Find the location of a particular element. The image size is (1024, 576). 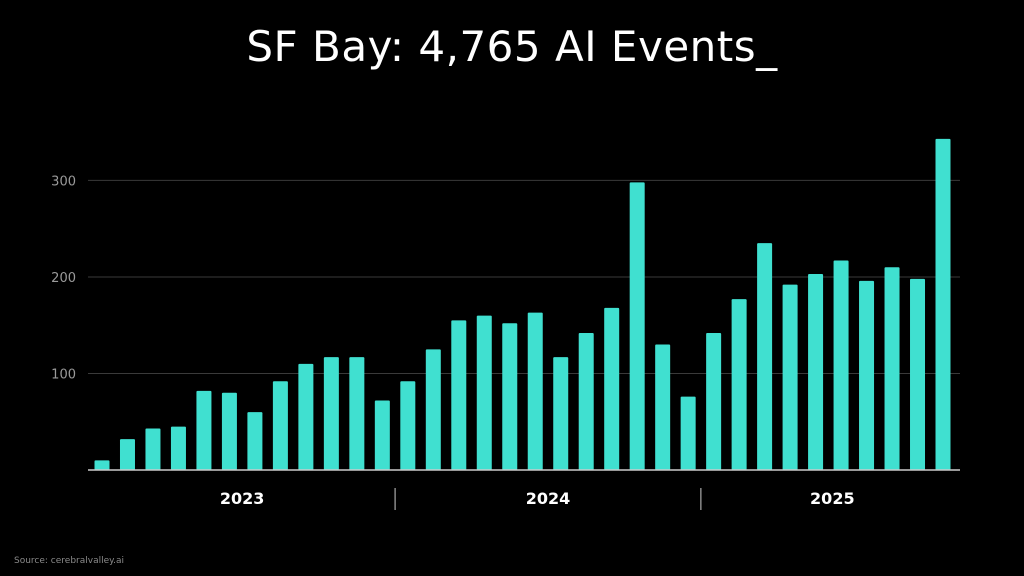

year-label: 2023 is located at coordinates (242, 498).